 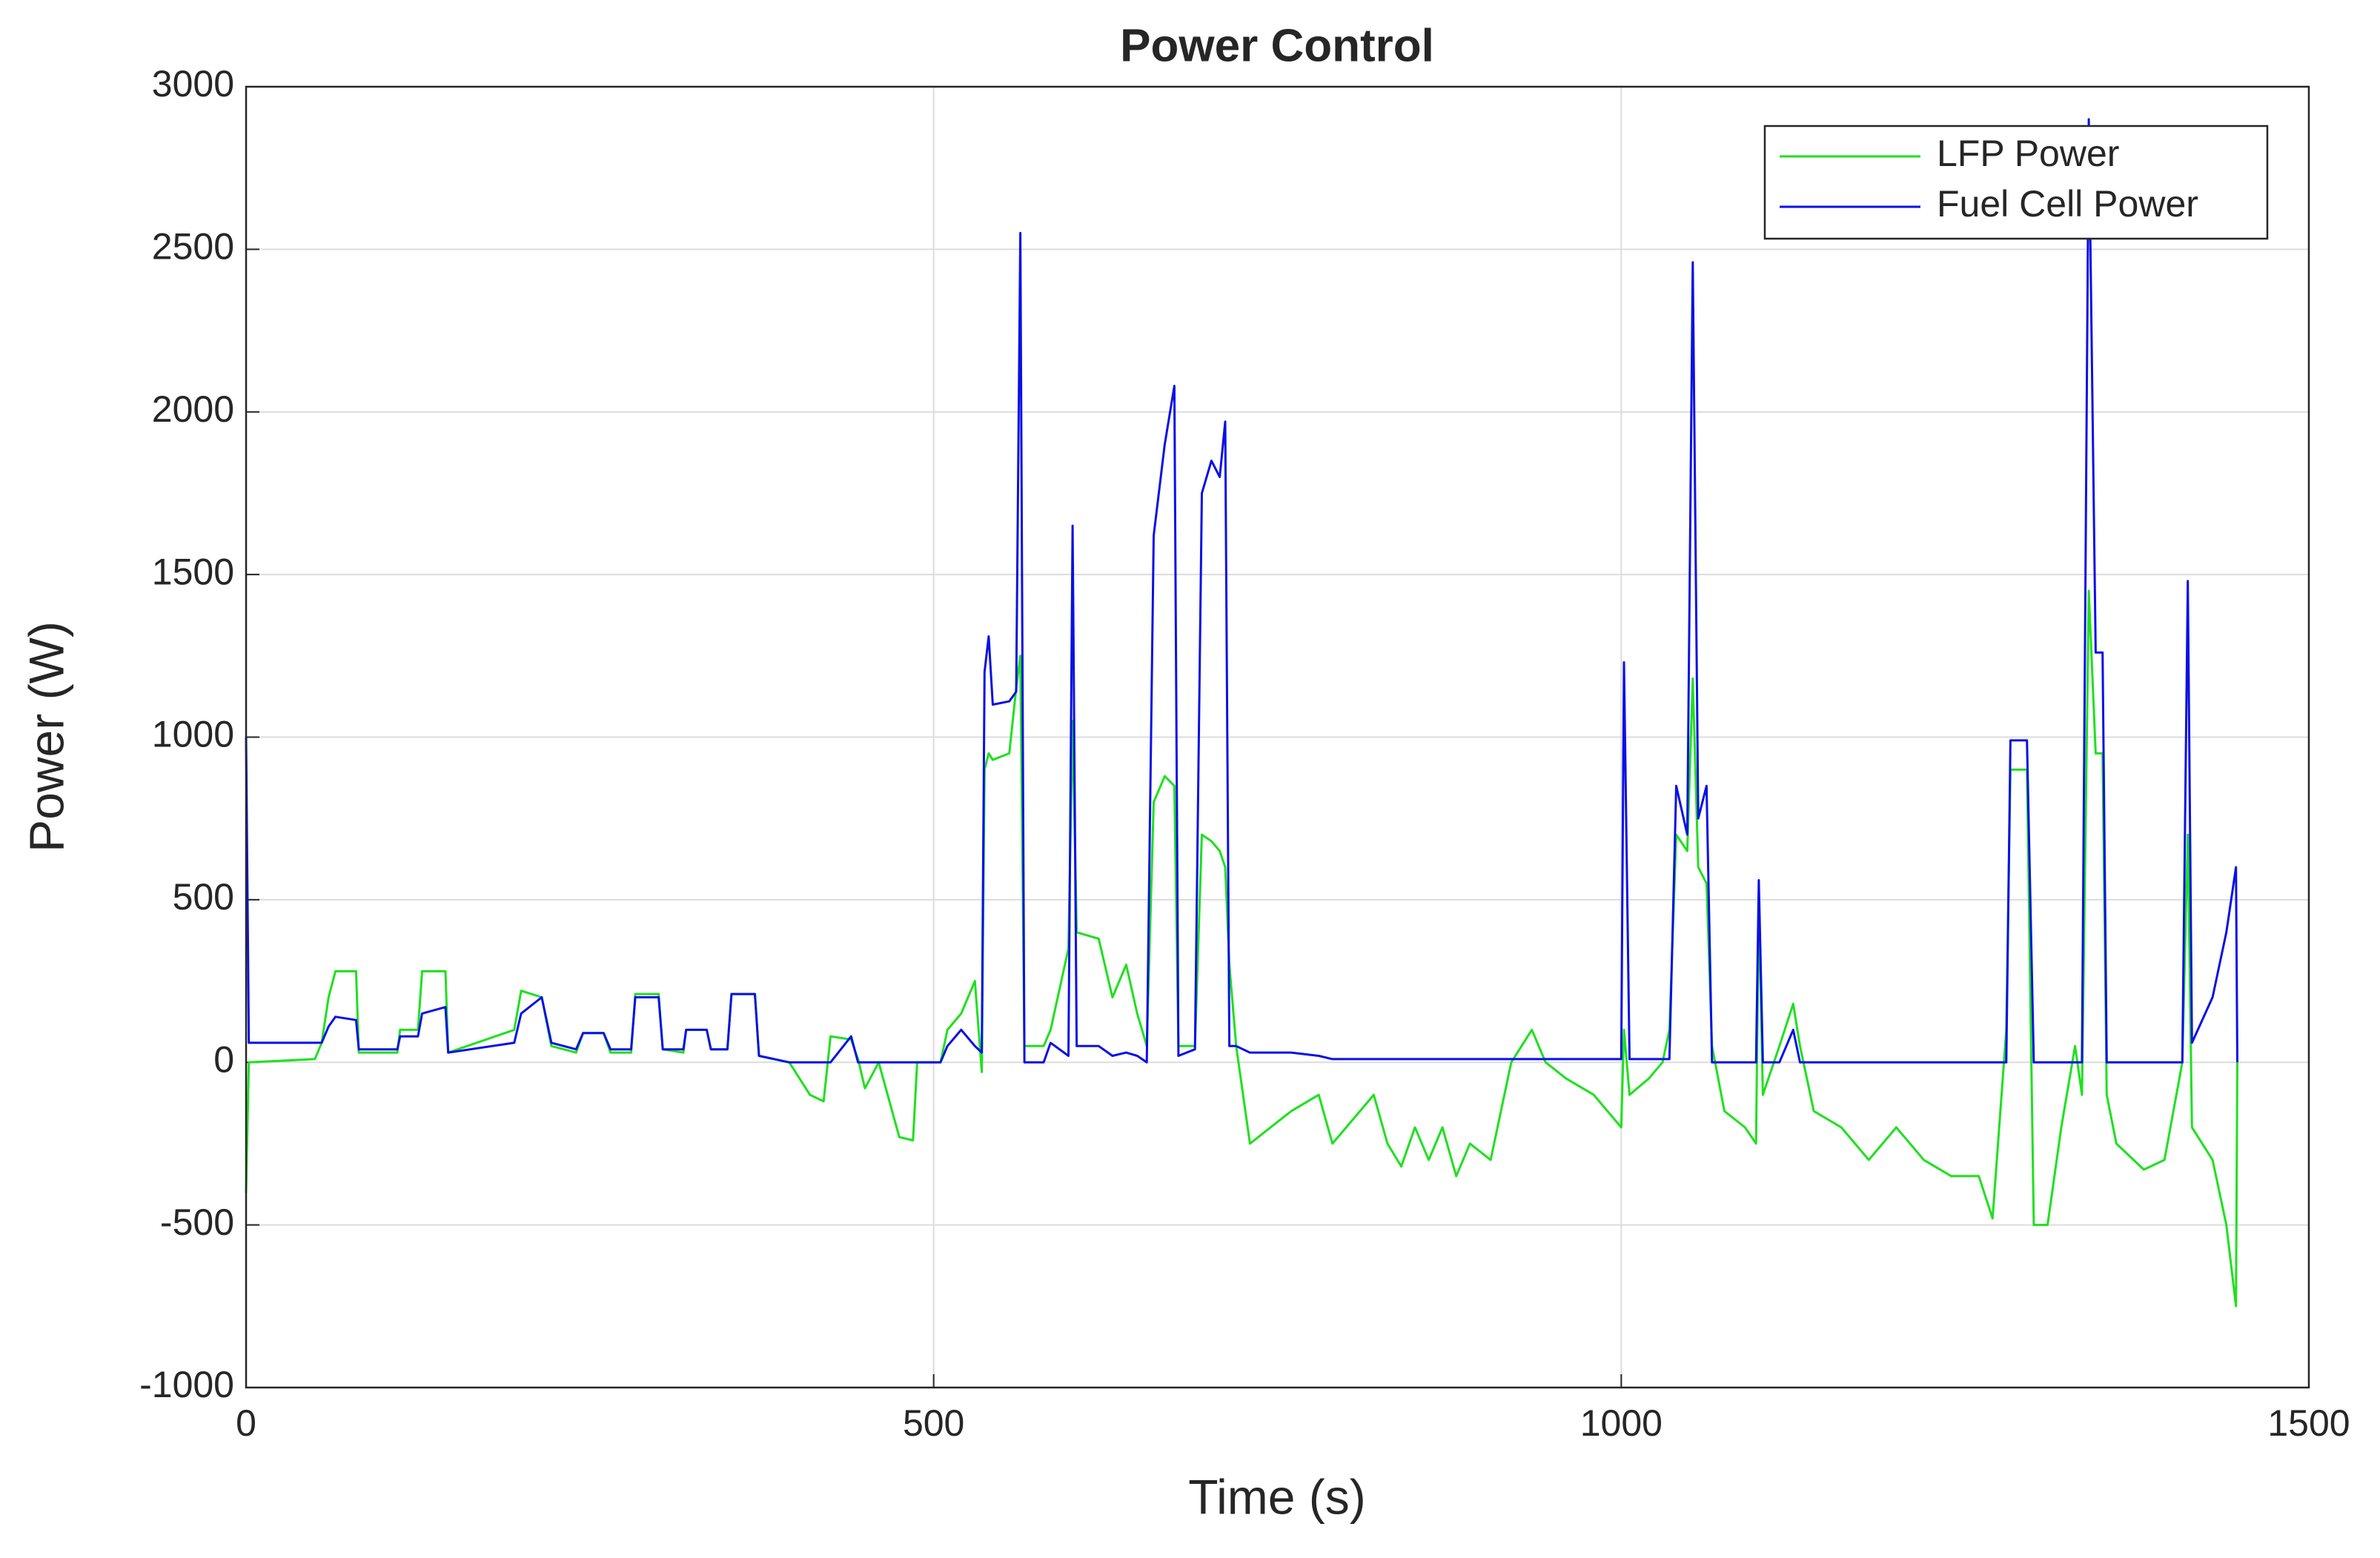 What do you see at coordinates (246, 1423) in the screenshot?
I see `x-tick-label: 0` at bounding box center [246, 1423].